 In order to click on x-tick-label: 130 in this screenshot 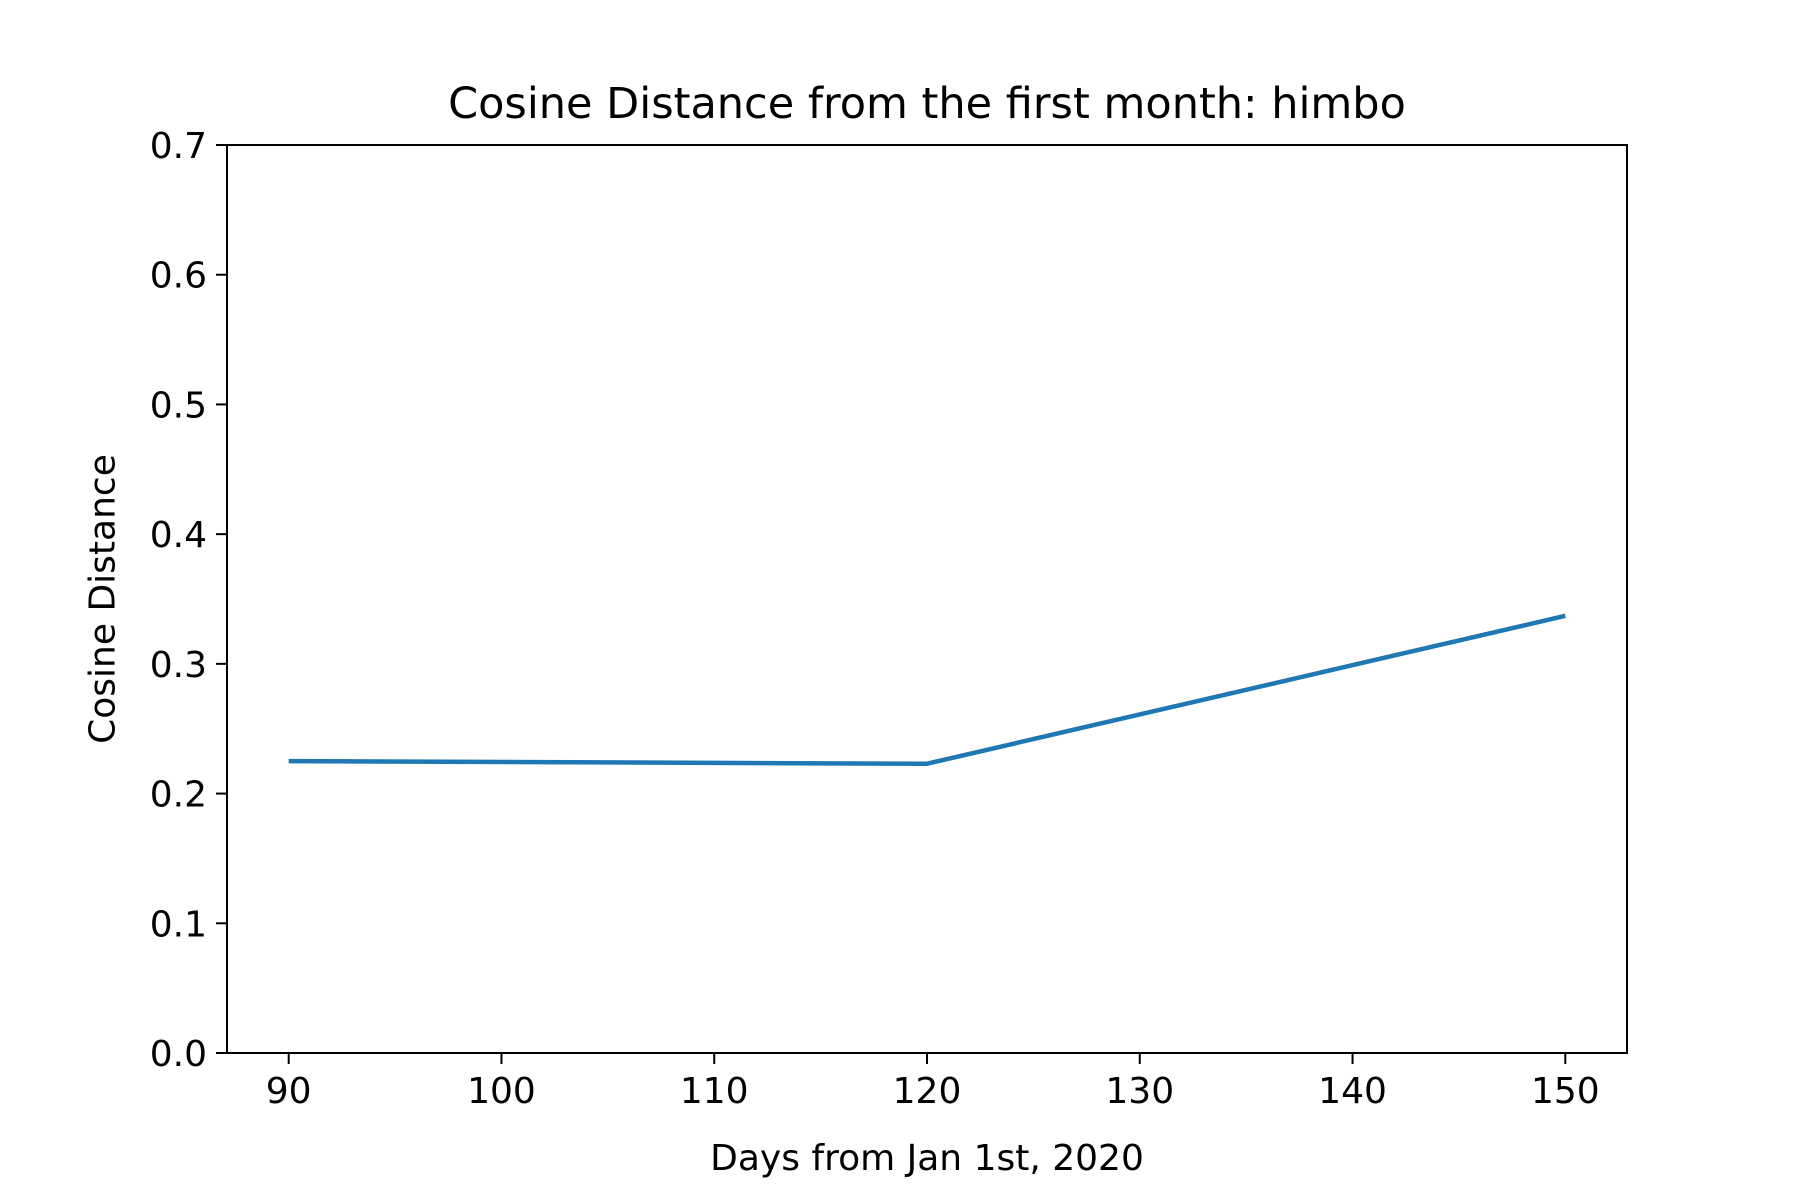, I will do `click(1139, 1091)`.